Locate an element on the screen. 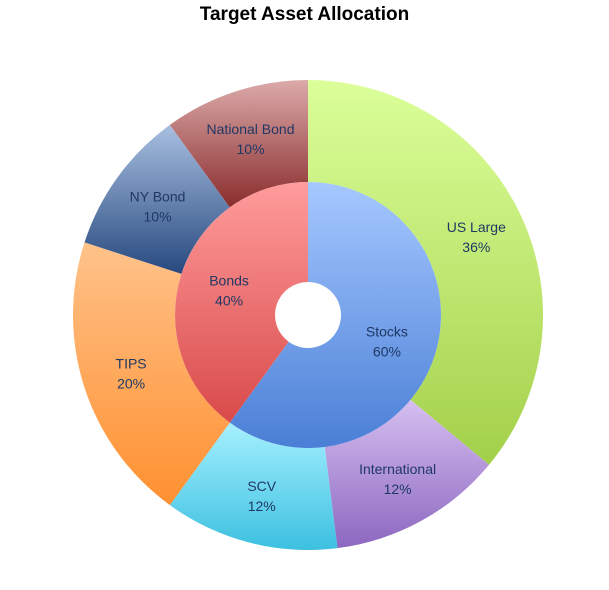  slice-tips is located at coordinates (151, 374).